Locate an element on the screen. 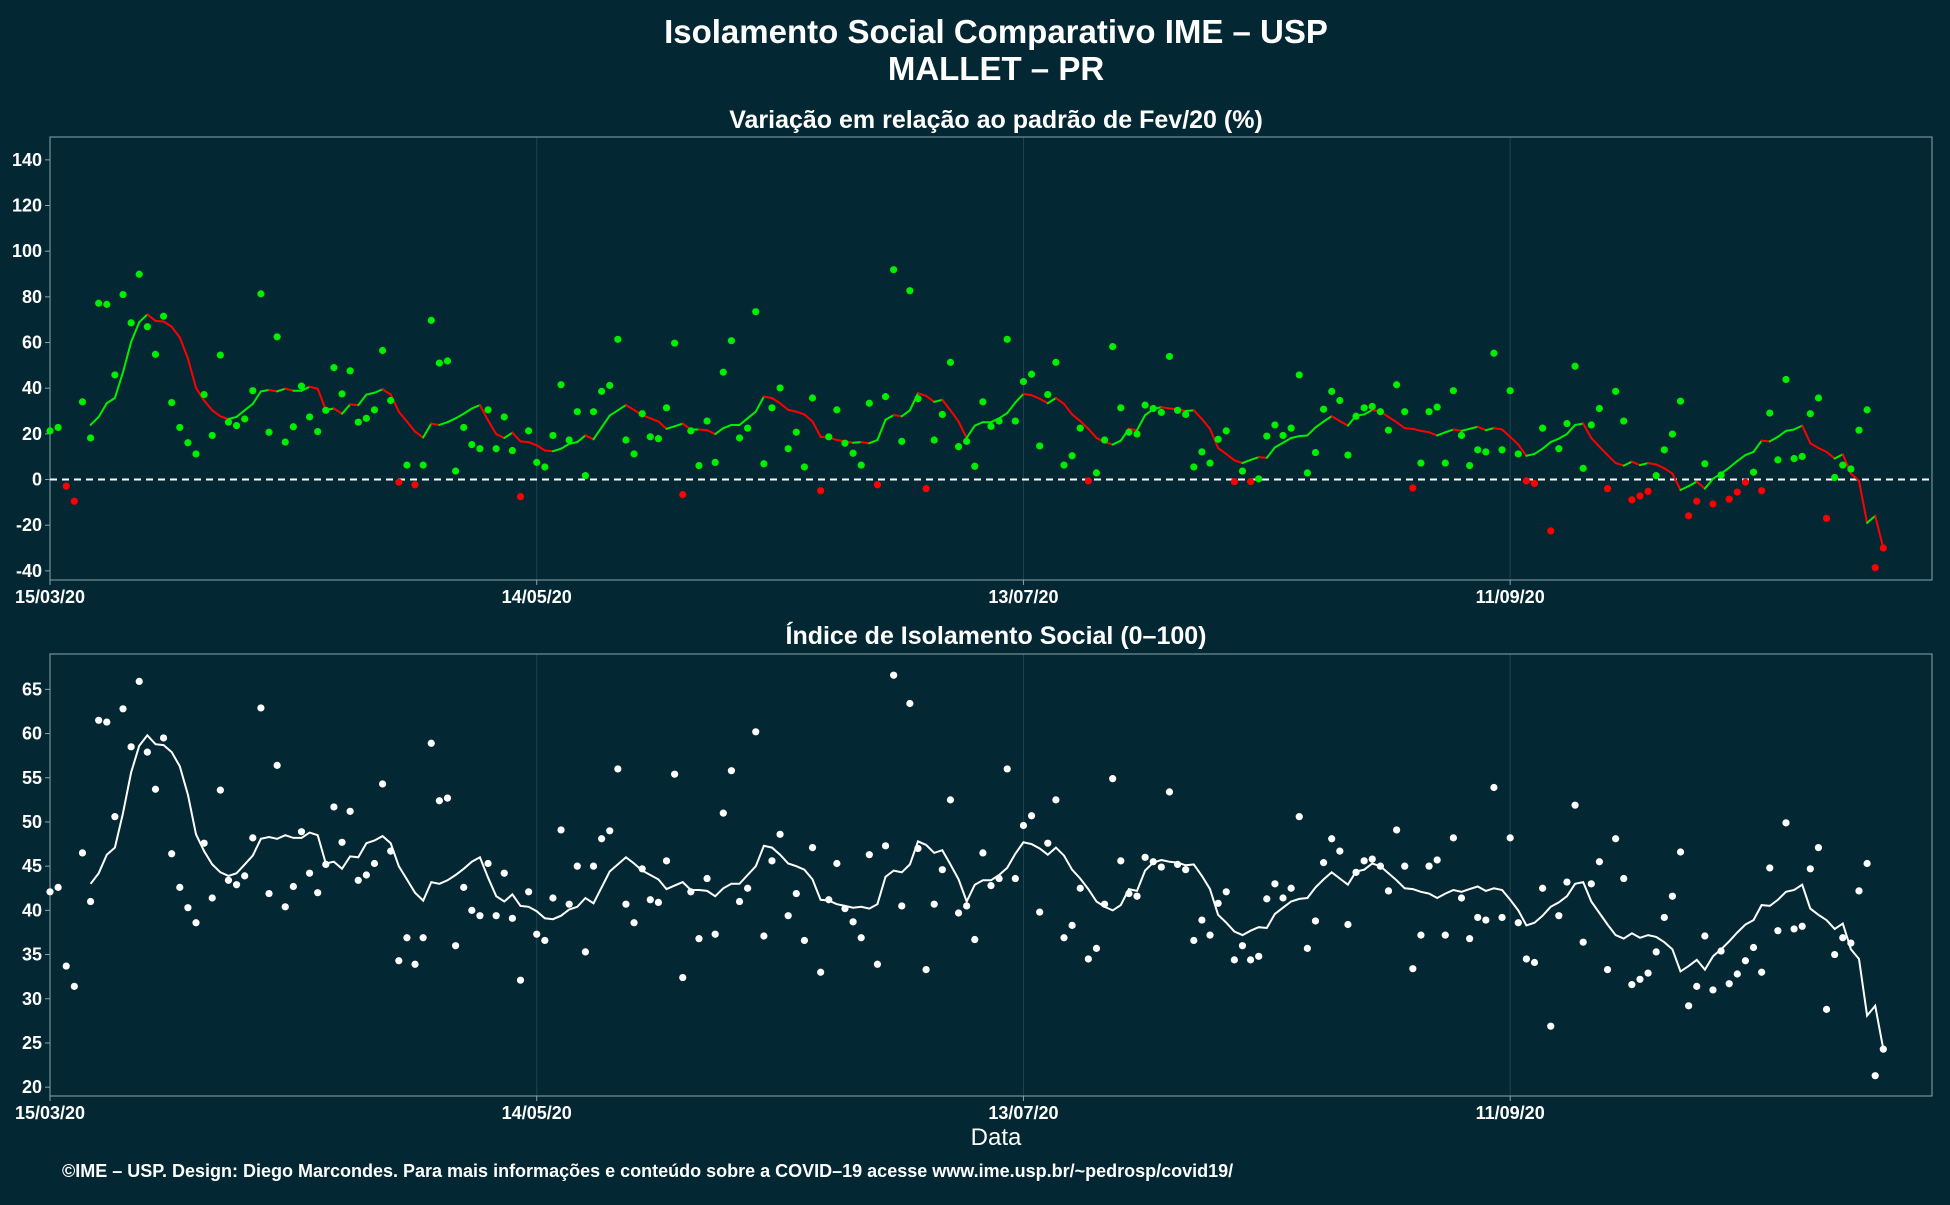 Image resolution: width=1950 pixels, height=1205 pixels. y-tick-label: 20 is located at coordinates (32, 434).